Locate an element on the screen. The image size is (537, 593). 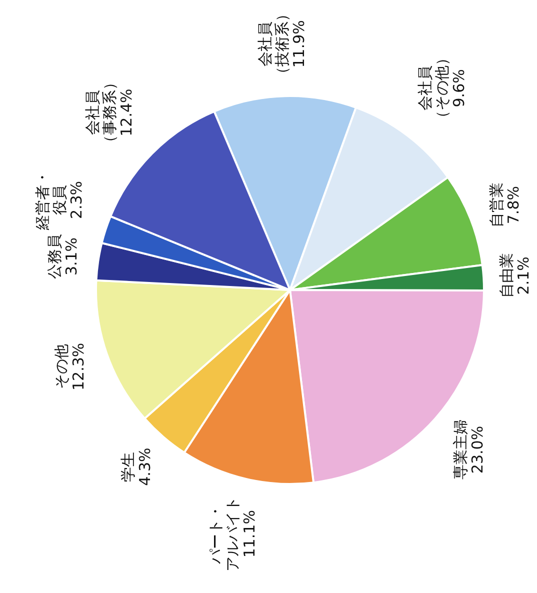
slice-label: パート・アルバイト is located at coordinates (224, 534).